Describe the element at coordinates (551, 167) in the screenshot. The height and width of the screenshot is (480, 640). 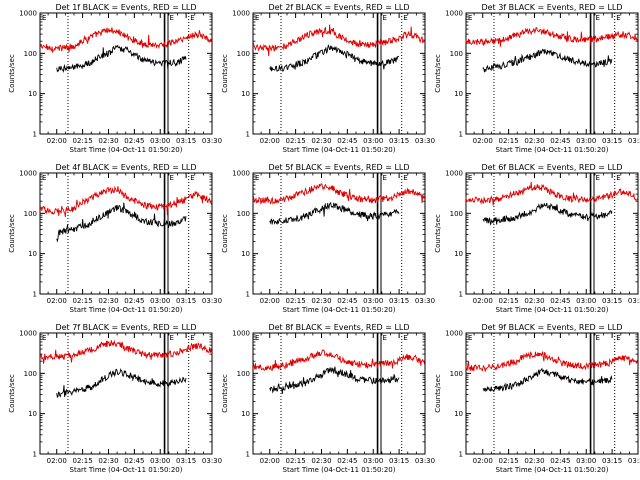
I see `panel-title: Det 6f BLACK = Events, RED = LLD` at that location.